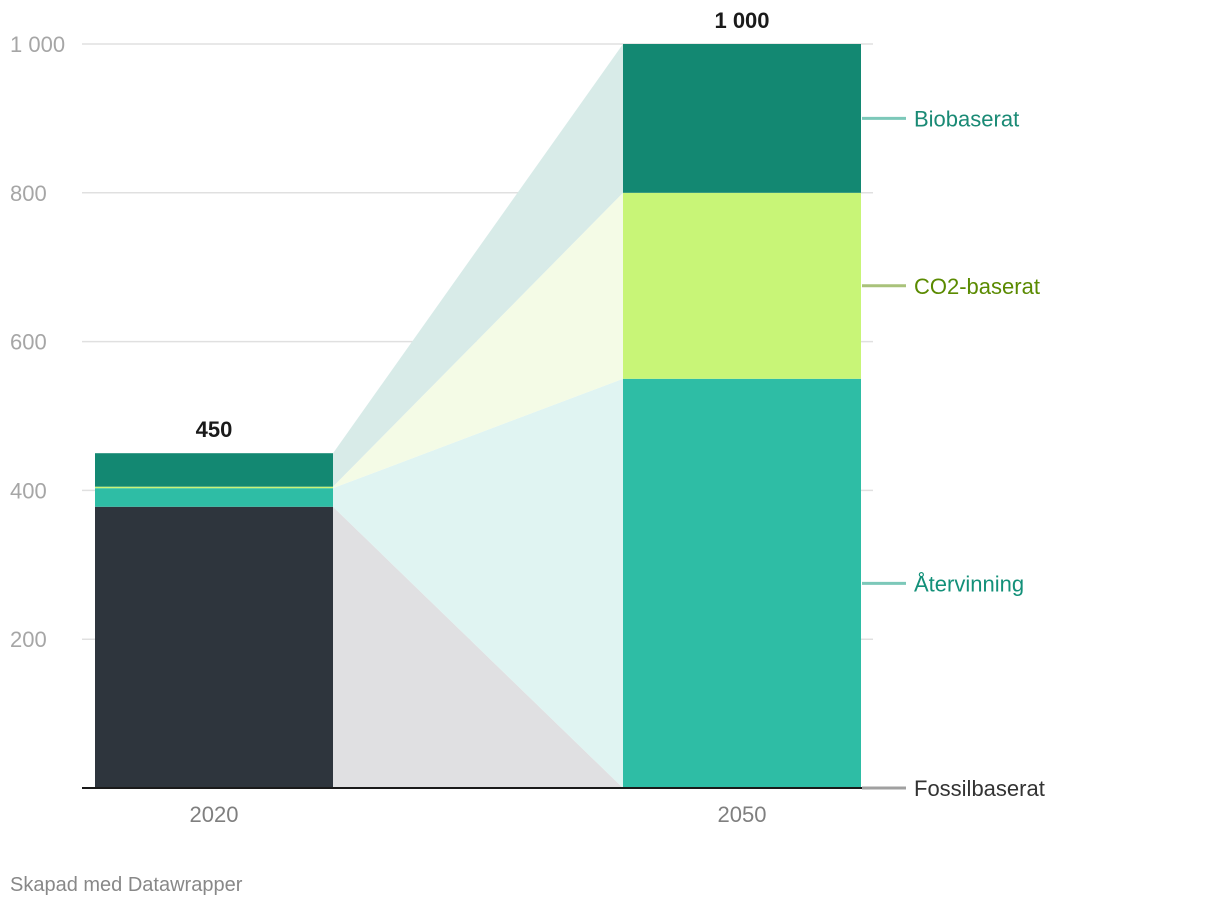 This screenshot has width=1220, height=910. Describe the element at coordinates (214, 814) in the screenshot. I see `x-tick-label: 2020` at that location.